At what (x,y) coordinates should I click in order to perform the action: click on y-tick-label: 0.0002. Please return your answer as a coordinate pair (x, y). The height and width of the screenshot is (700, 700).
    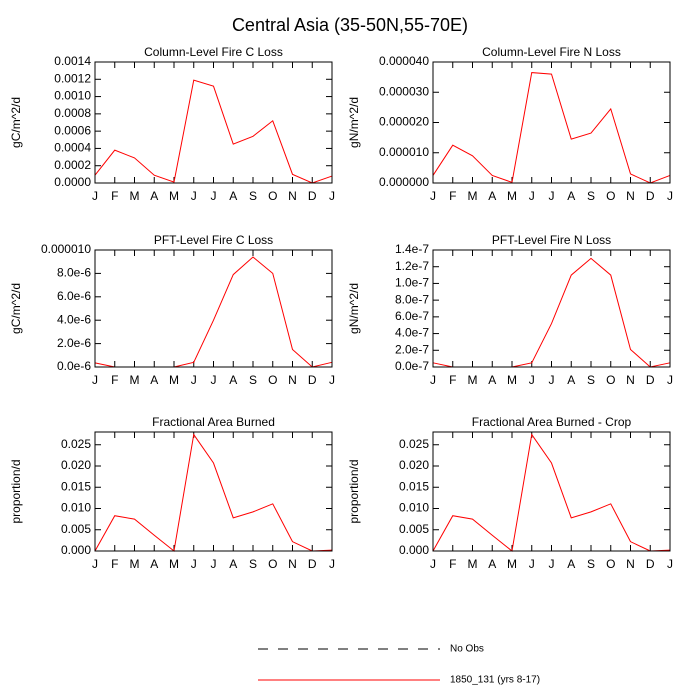
    Looking at the image, I should click on (72, 165).